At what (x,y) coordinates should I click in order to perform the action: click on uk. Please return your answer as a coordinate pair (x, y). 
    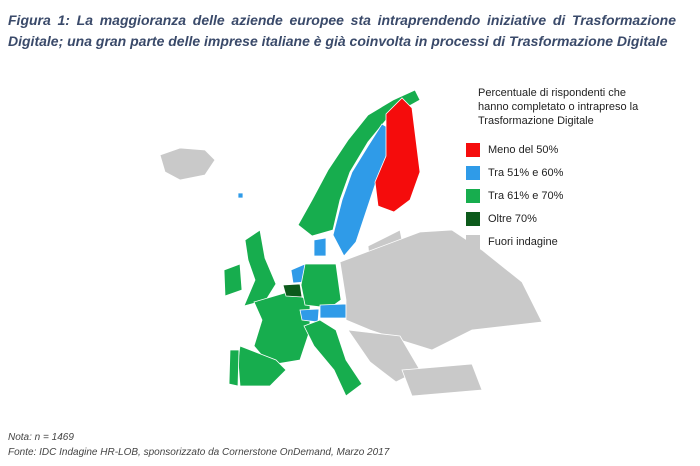
    Looking at the image, I should click on (260, 268).